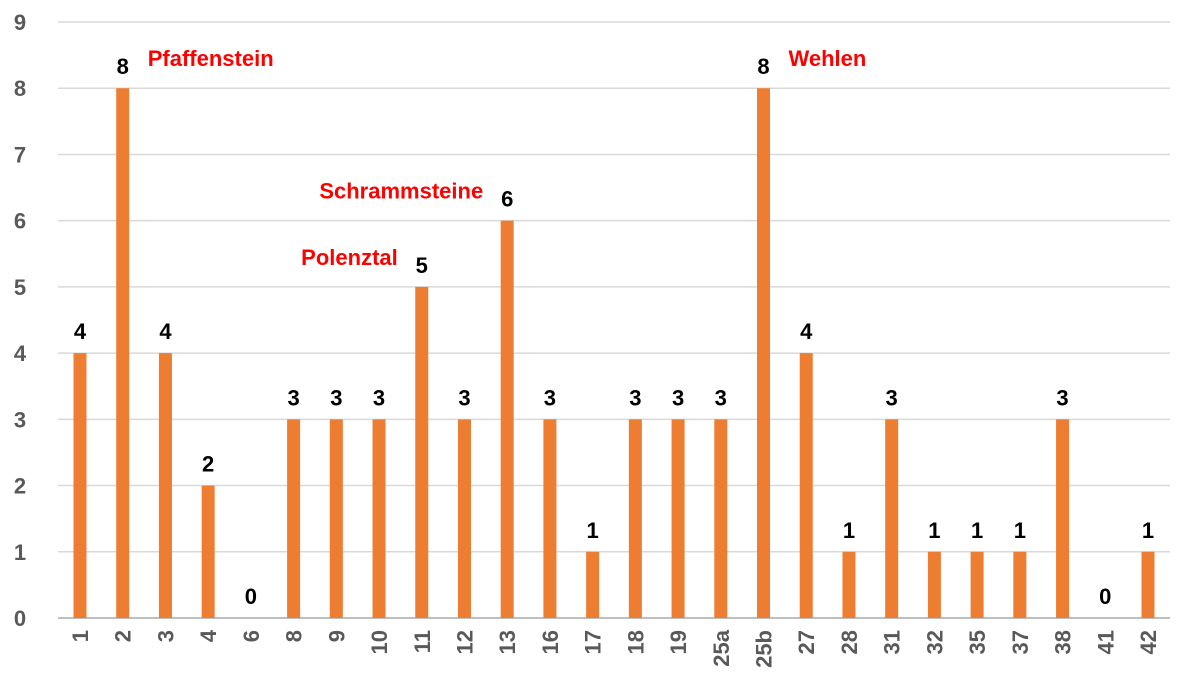 This screenshot has width=1200, height=684. What do you see at coordinates (123, 636) in the screenshot?
I see `x-tick-label: 2` at bounding box center [123, 636].